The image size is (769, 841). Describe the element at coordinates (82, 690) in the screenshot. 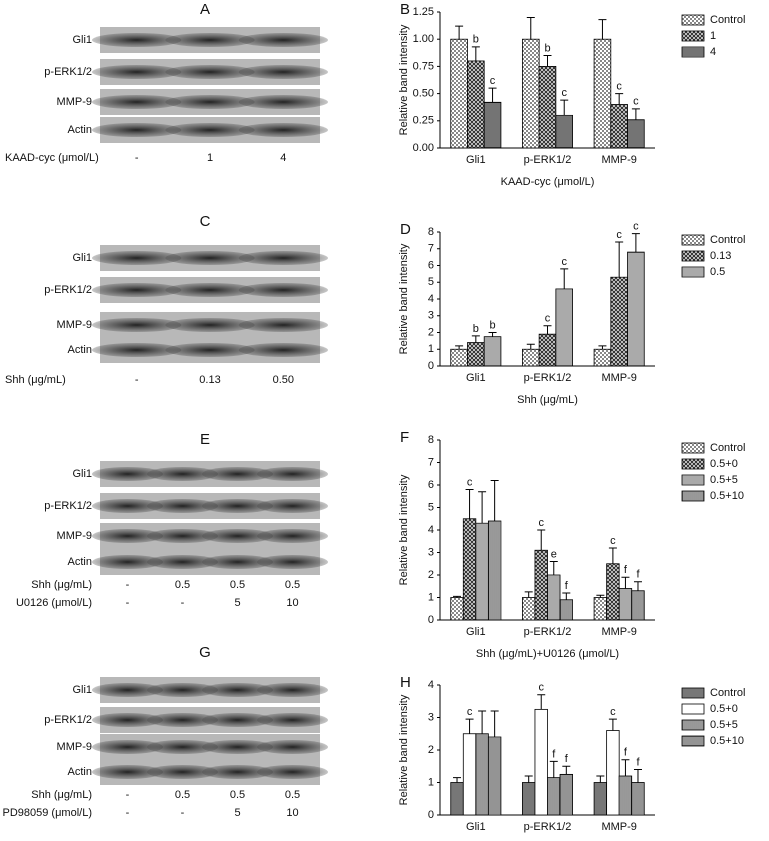

I see `band-label: Gli1` at that location.